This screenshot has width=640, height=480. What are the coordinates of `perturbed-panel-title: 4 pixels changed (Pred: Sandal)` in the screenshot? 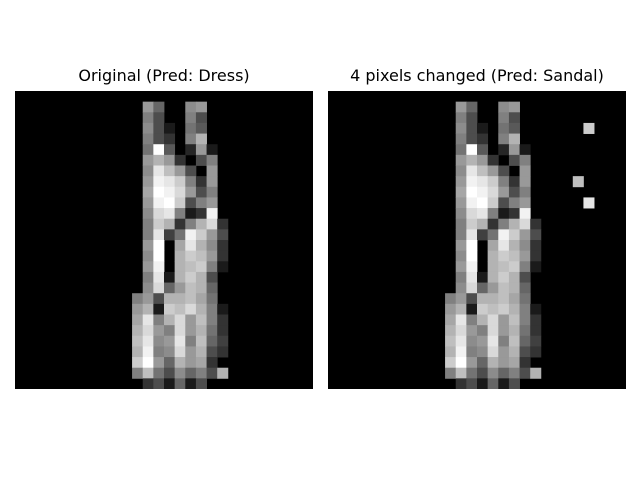 It's located at (477, 75).